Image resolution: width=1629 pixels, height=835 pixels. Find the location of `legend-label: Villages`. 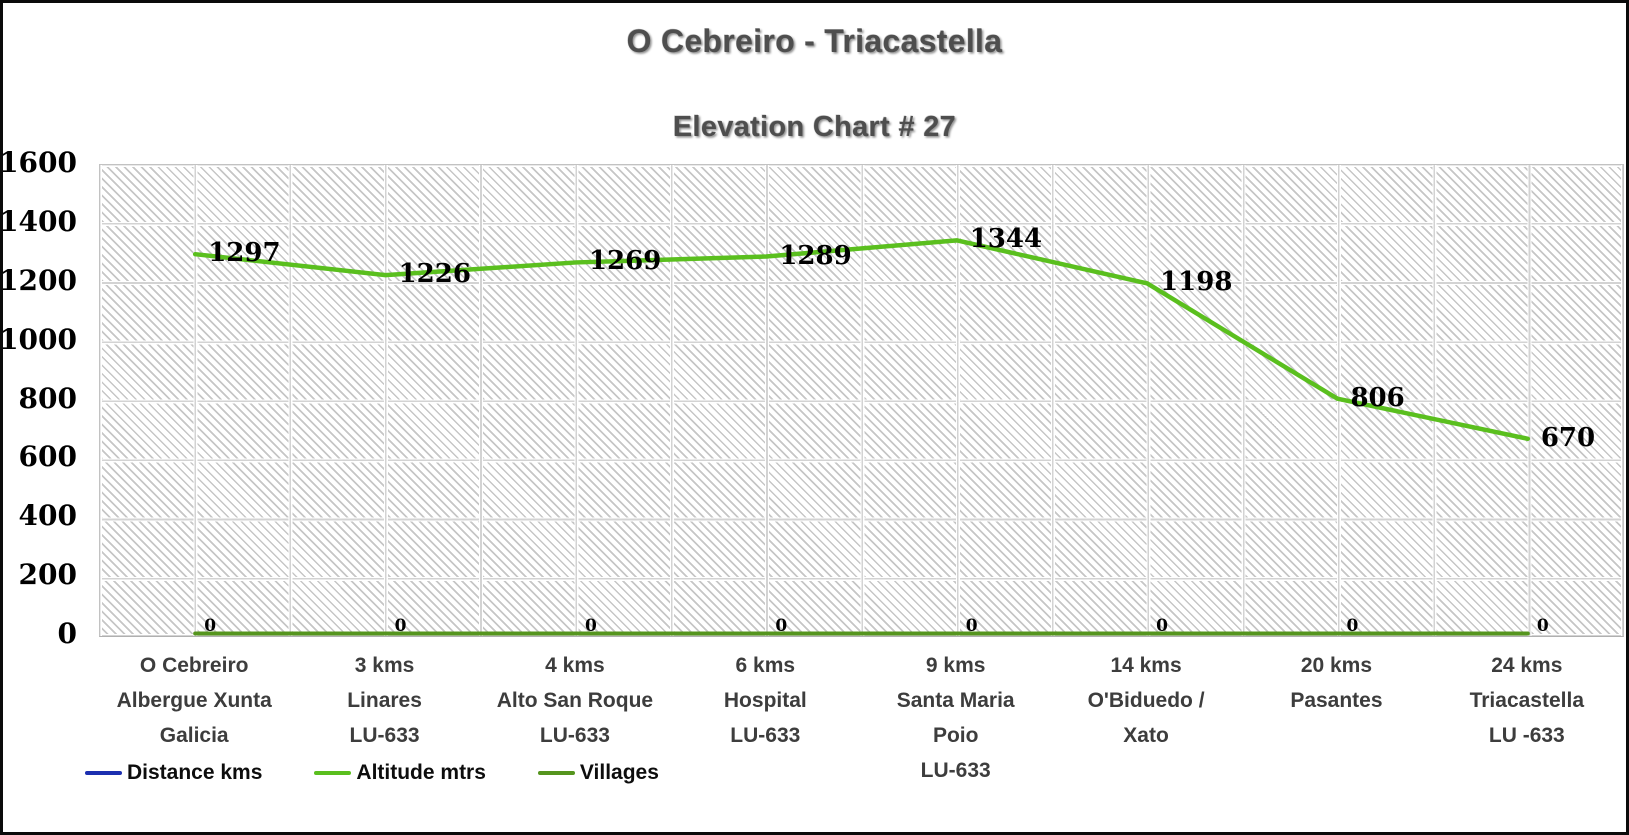

legend-label: Villages is located at coordinates (619, 772).